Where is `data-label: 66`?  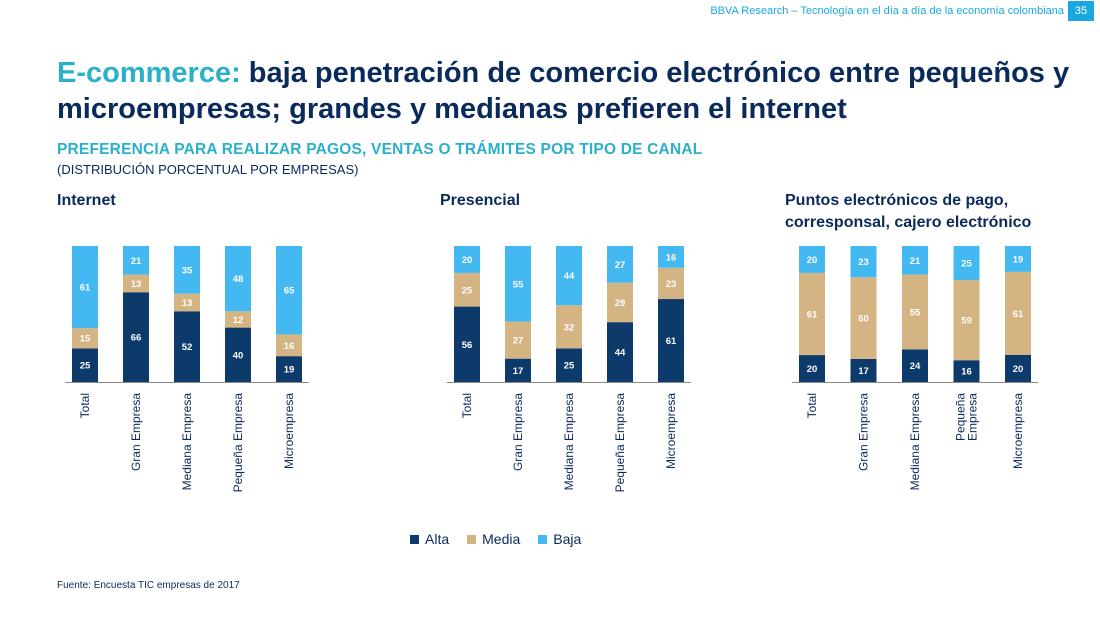 data-label: 66 is located at coordinates (136, 338).